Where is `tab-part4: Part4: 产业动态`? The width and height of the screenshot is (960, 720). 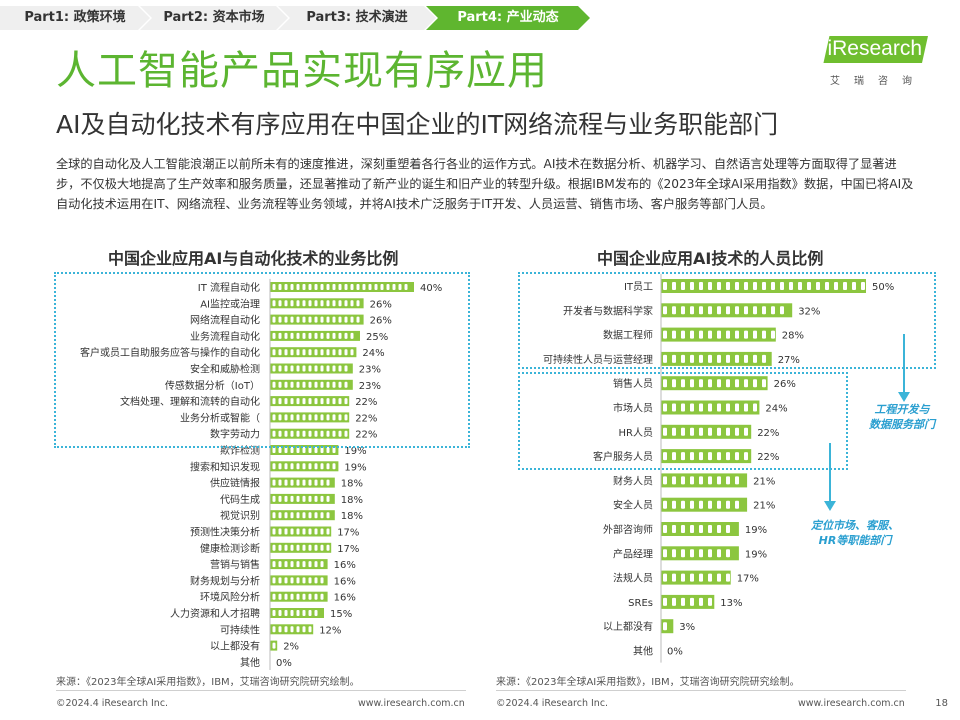 tab-part4: Part4: 产业动态 is located at coordinates (508, 18).